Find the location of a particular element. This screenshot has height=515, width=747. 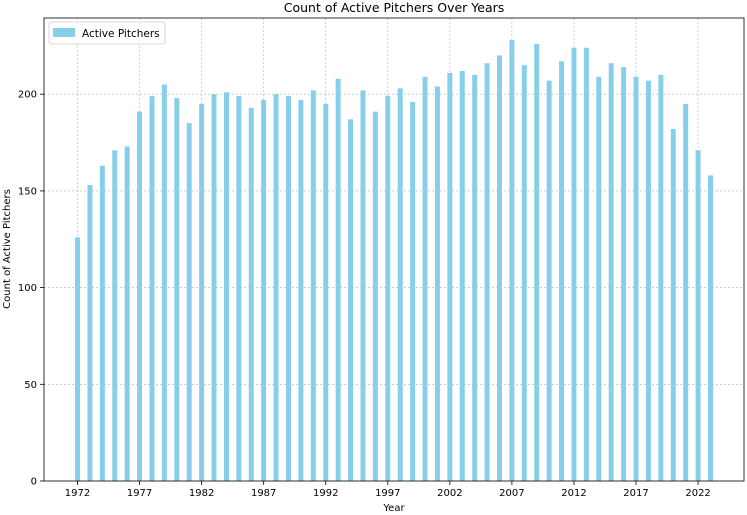

x-tick-label: 1992 is located at coordinates (325, 493).